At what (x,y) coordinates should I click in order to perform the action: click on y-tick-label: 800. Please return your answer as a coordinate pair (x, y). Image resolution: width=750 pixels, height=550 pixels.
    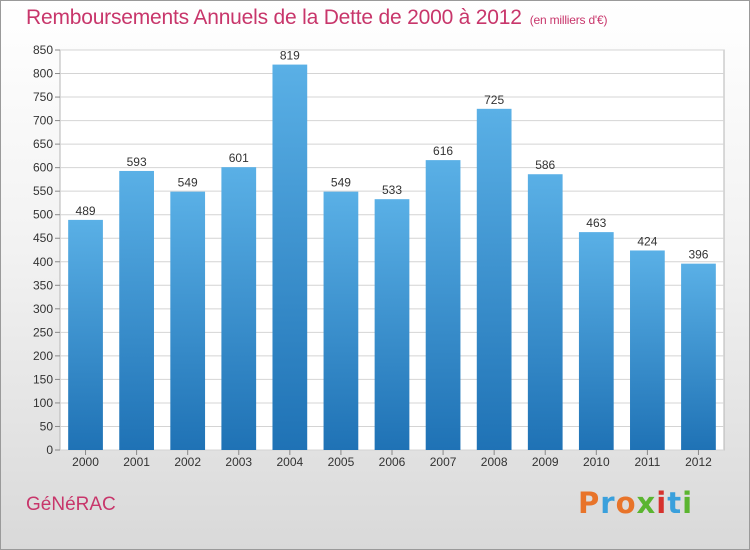
    Looking at the image, I should click on (43, 74).